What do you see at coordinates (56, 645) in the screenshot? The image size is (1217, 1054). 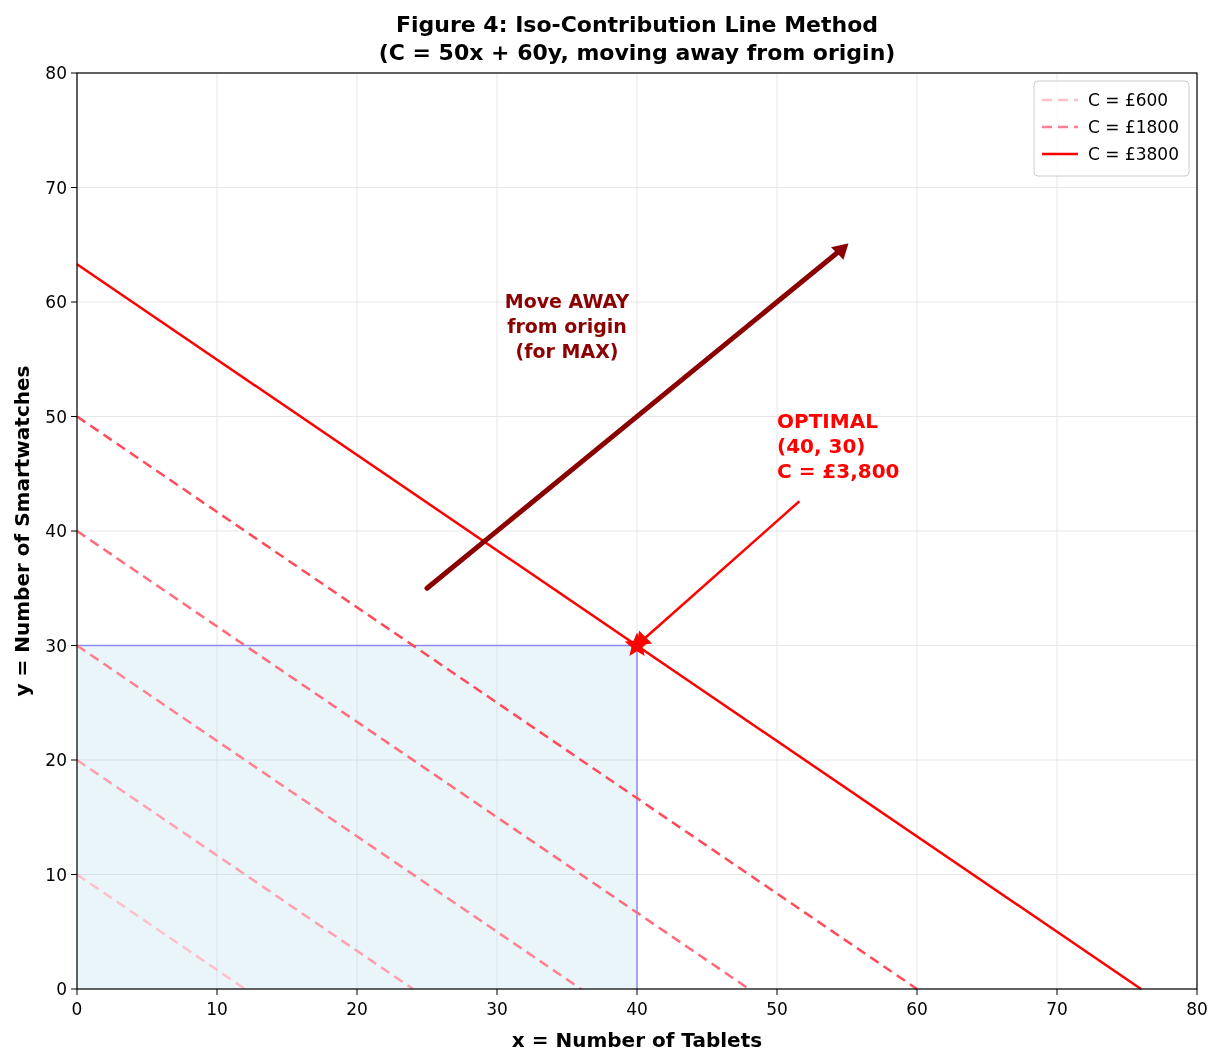 I see `y-tick-label: 30` at bounding box center [56, 645].